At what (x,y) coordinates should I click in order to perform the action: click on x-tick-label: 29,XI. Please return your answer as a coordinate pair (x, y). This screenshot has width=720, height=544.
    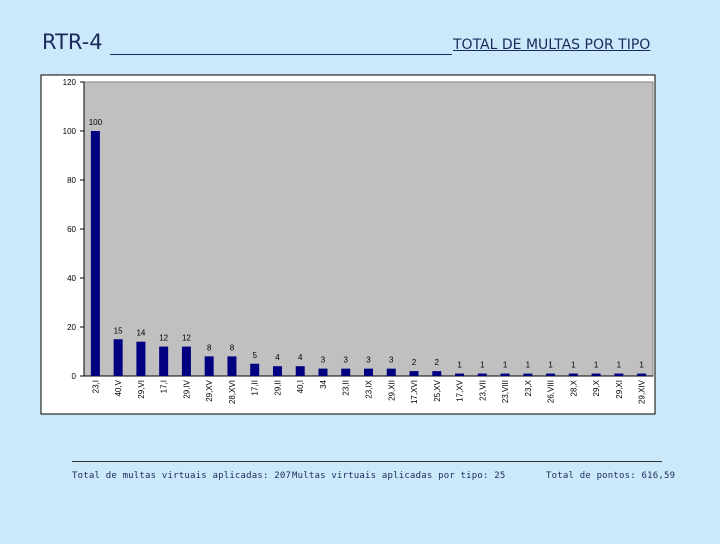
    Looking at the image, I should click on (619, 389).